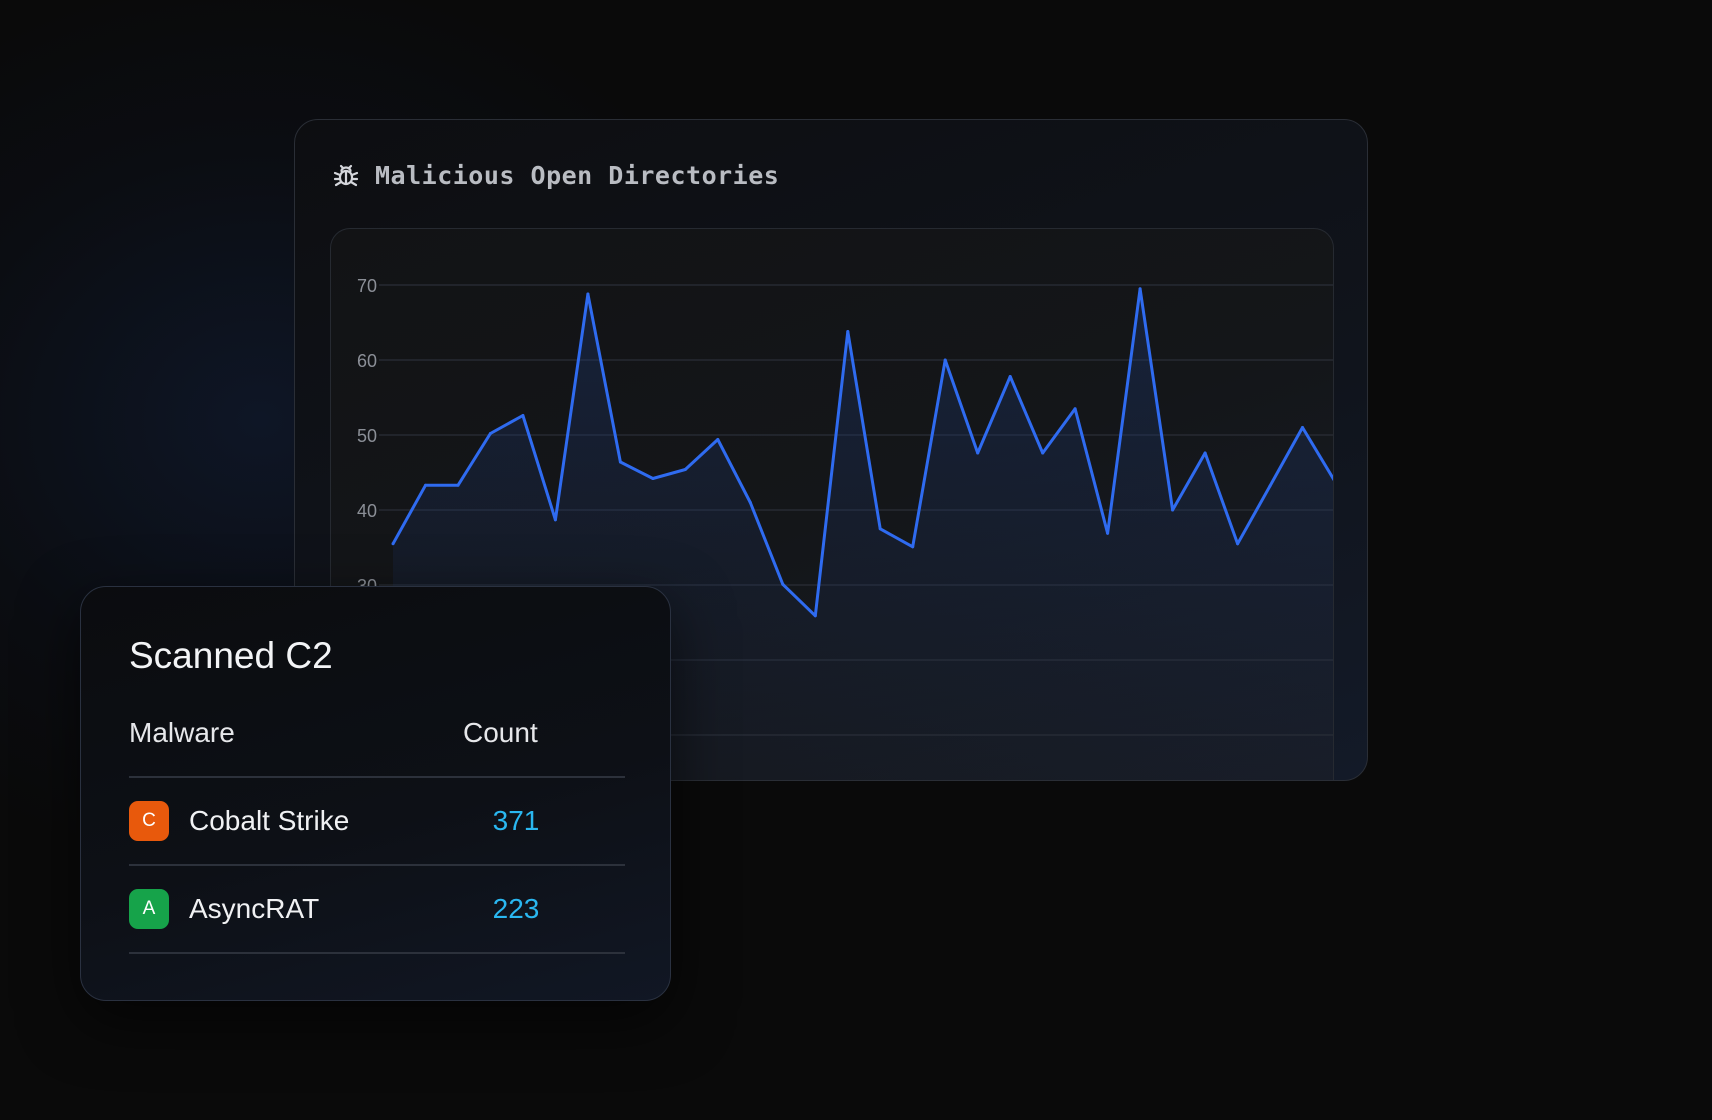 The width and height of the screenshot is (1712, 1120). I want to click on table-row: C Cobalt Strike 371, so click(377, 821).